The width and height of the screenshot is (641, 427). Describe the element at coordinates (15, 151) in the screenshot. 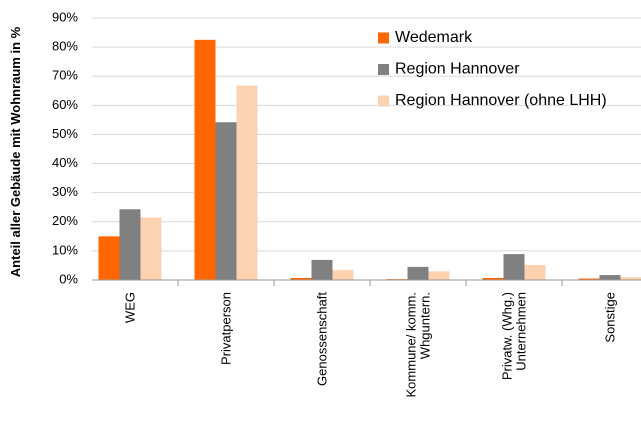

I see `y-axis-label: Anteil aller Gebäude mit Wohnraum in %` at that location.